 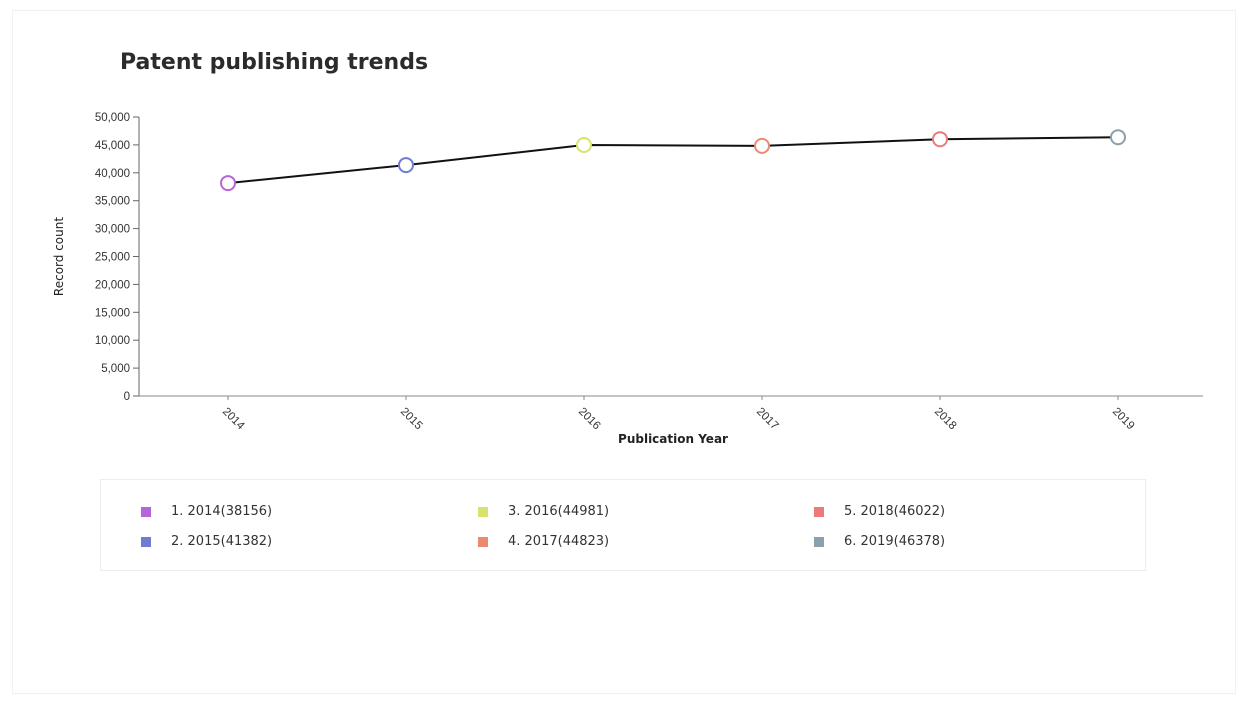 I want to click on x-tick-label: 2016, so click(x=589, y=419).